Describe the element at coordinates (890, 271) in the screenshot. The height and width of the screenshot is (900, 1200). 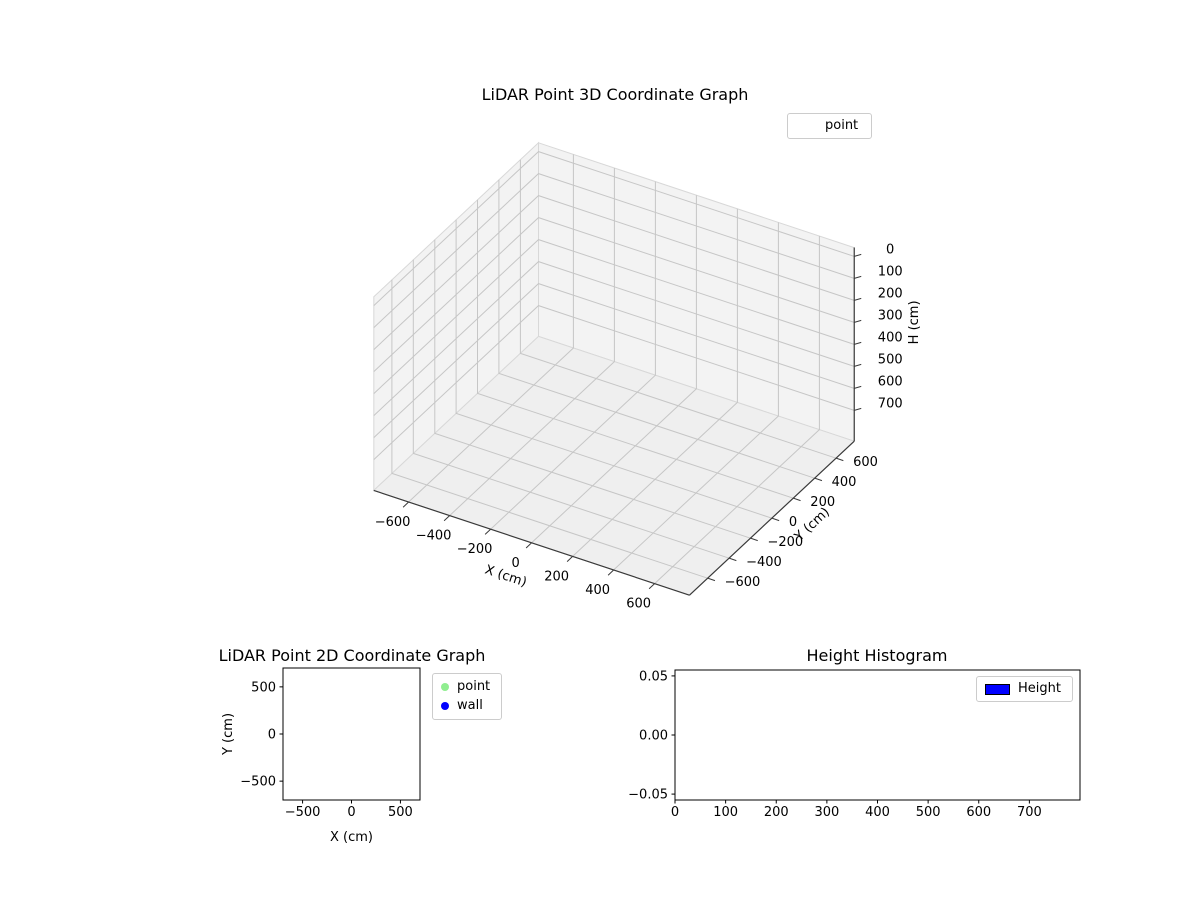
I see `plot3d-z-tick-label: 100` at that location.